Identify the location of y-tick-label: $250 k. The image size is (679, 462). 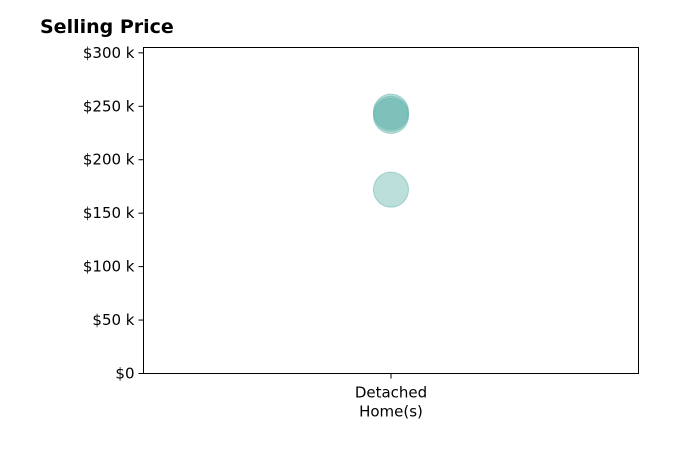
(109, 106).